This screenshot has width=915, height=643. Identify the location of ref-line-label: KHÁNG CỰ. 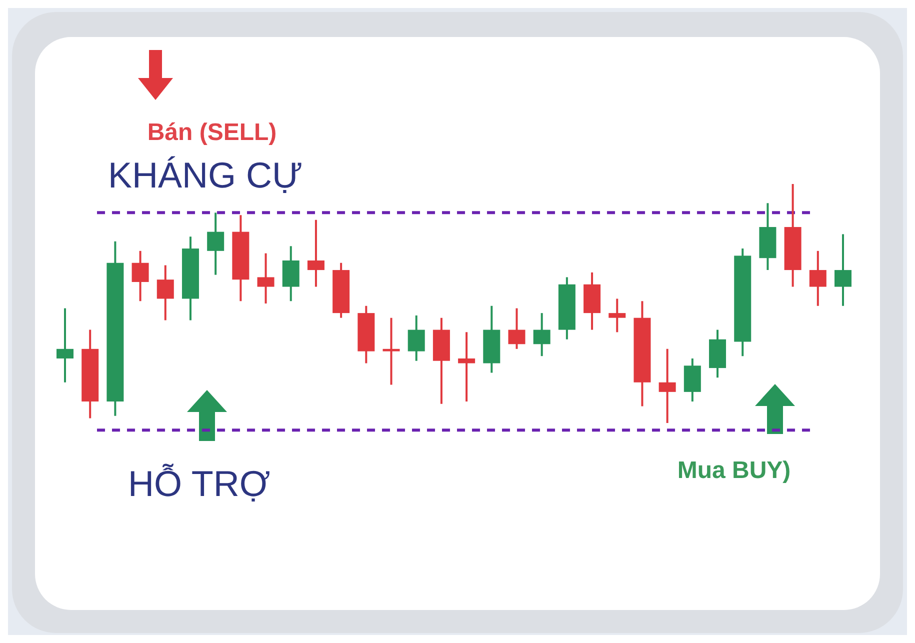
(205, 175).